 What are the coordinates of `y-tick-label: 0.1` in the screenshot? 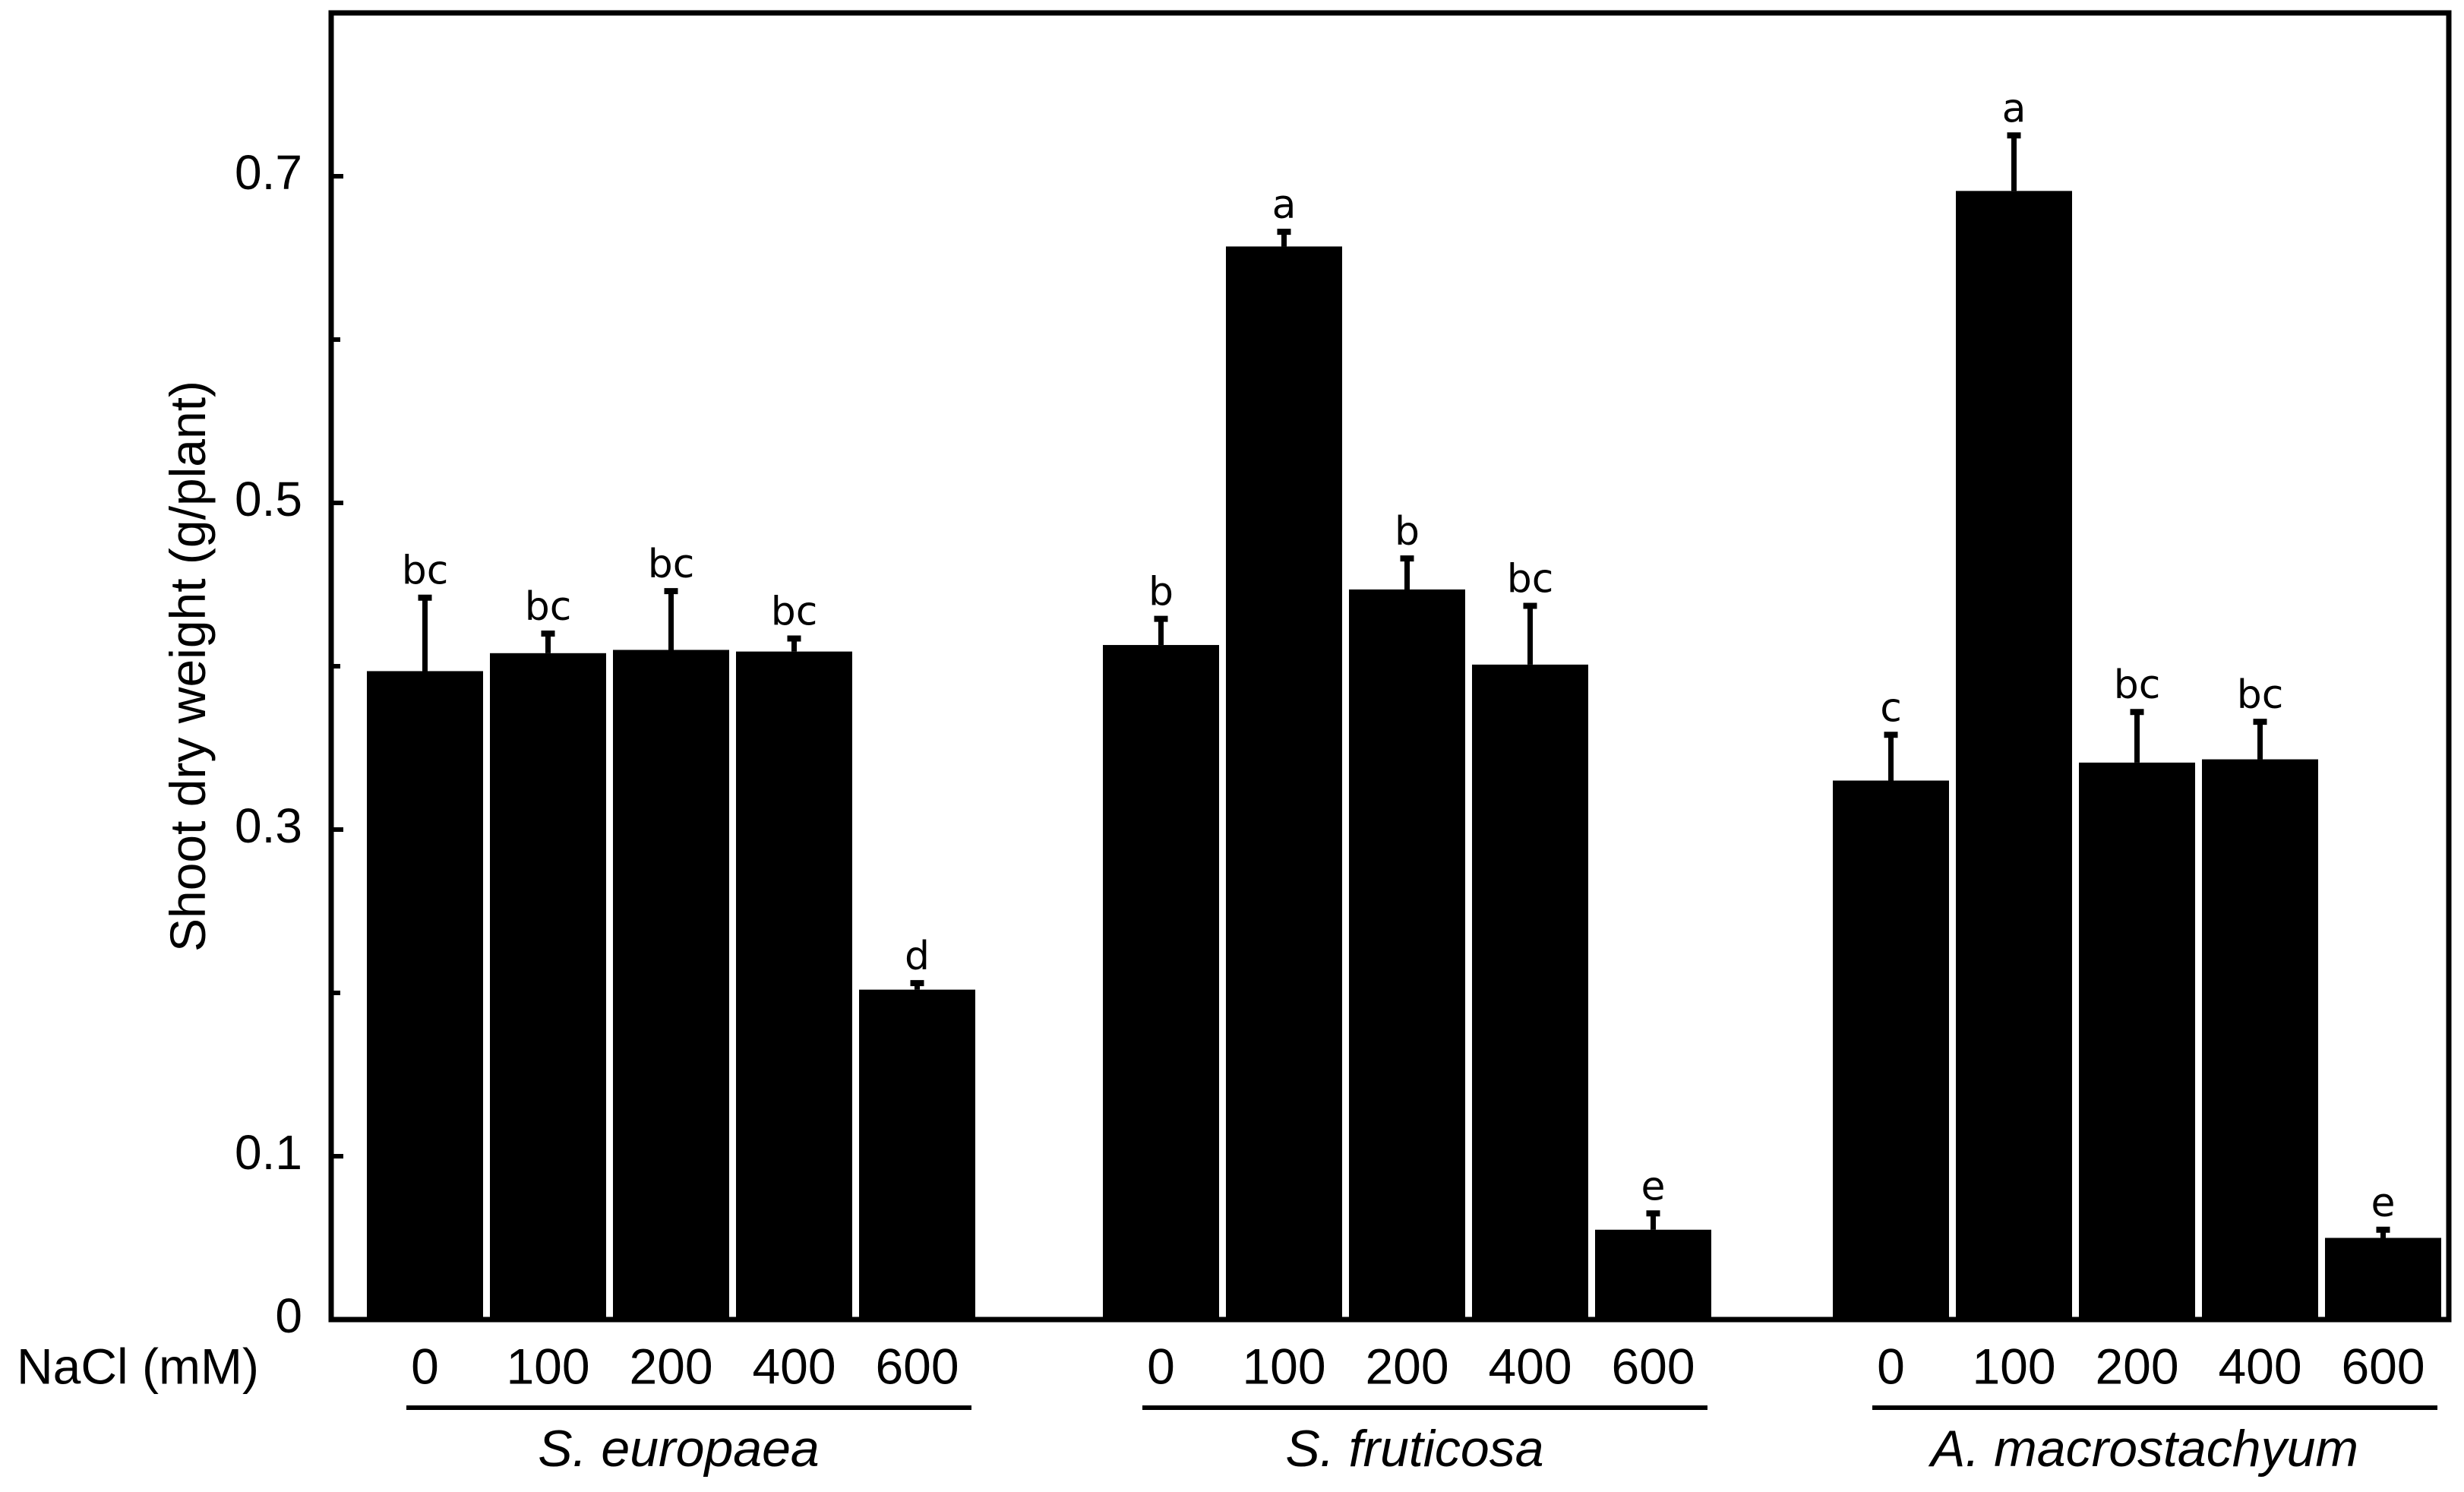 It's located at (268, 1152).